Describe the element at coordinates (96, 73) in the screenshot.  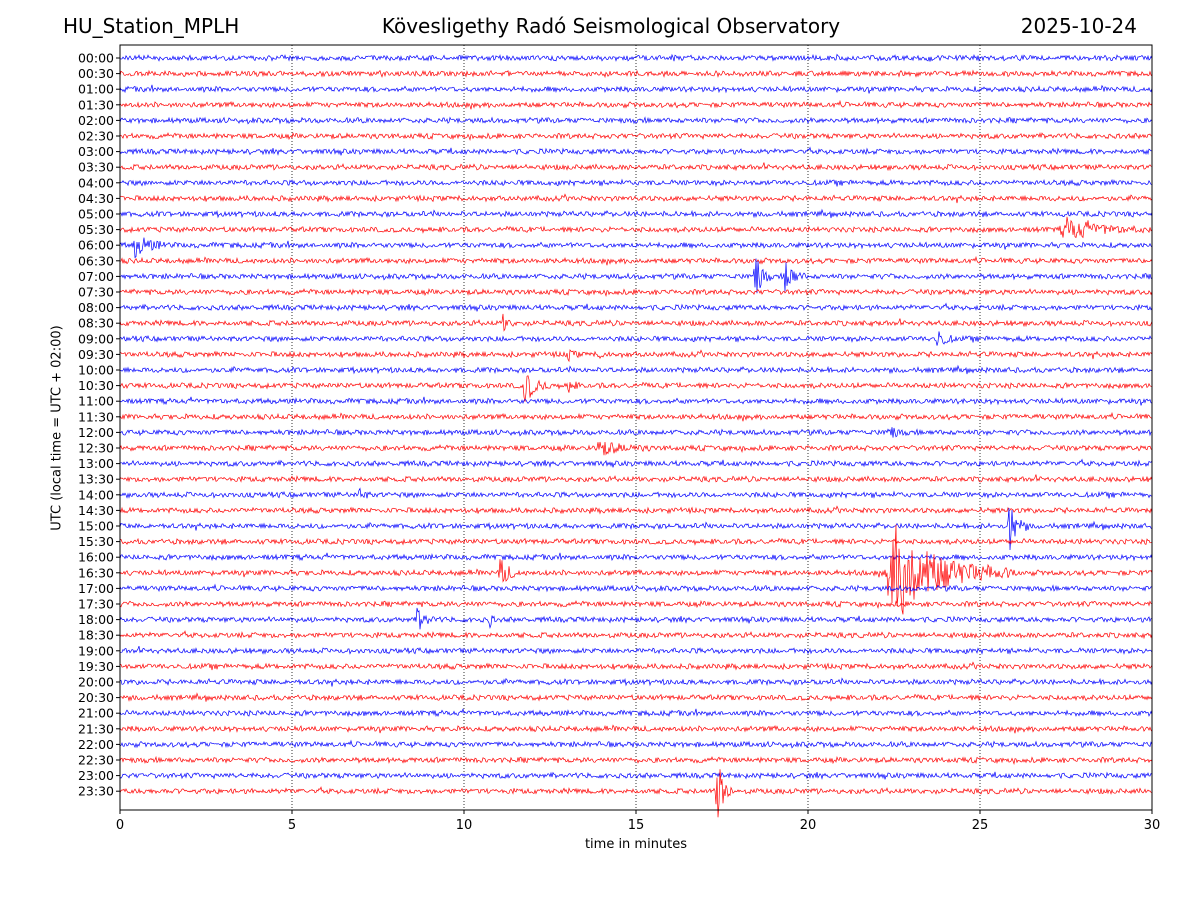
I see `y-tick-label: 00:30` at that location.